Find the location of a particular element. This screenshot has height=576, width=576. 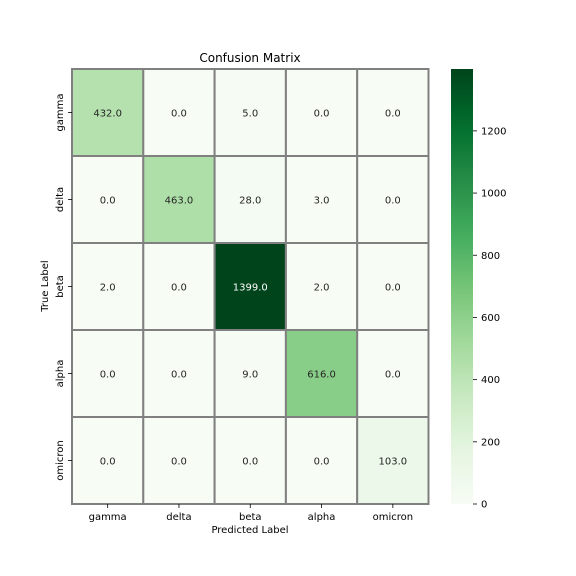

colorbar-gradient is located at coordinates (462, 286).